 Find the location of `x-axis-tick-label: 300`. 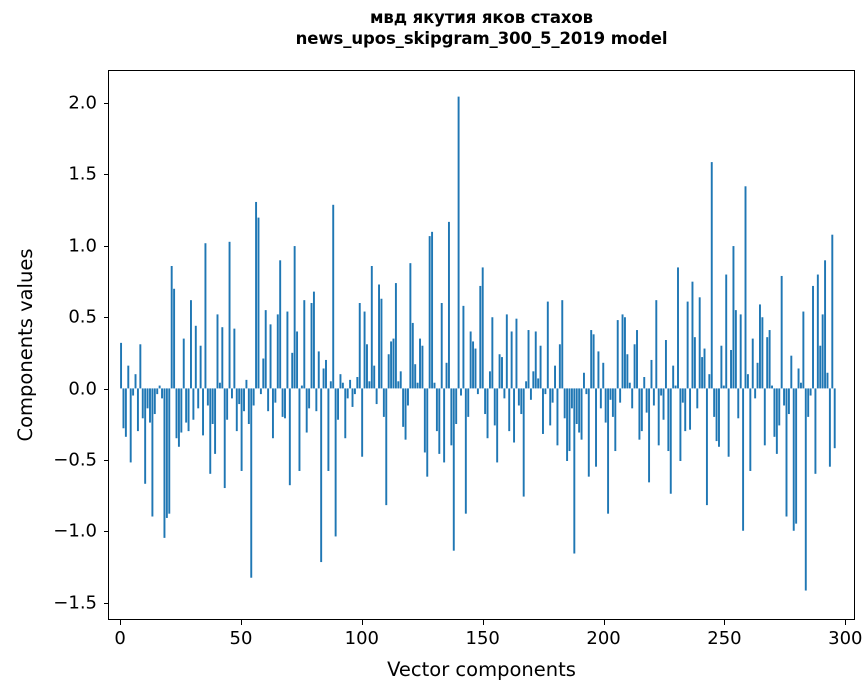

x-axis-tick-label: 300 is located at coordinates (845, 638).